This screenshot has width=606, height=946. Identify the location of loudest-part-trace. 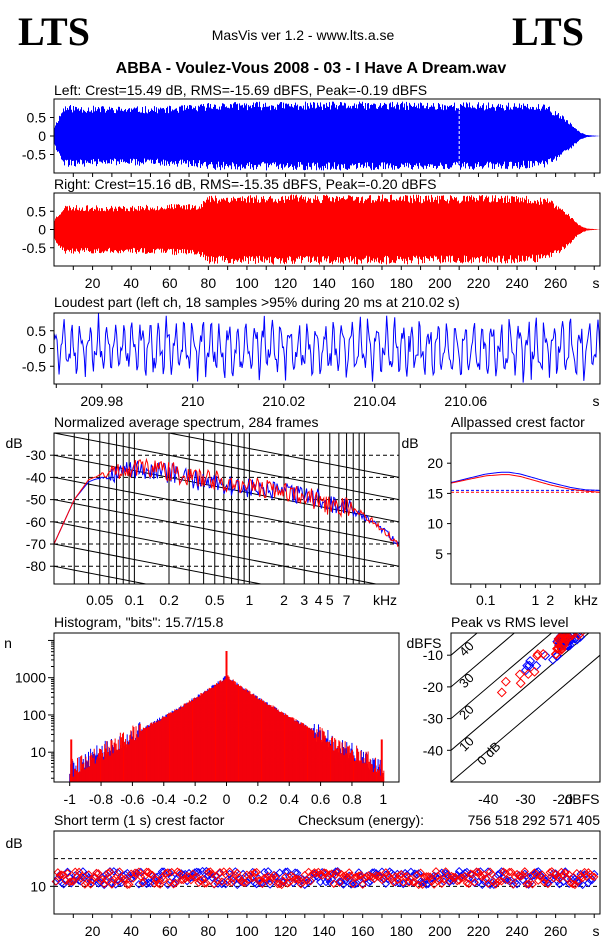
(327, 348).